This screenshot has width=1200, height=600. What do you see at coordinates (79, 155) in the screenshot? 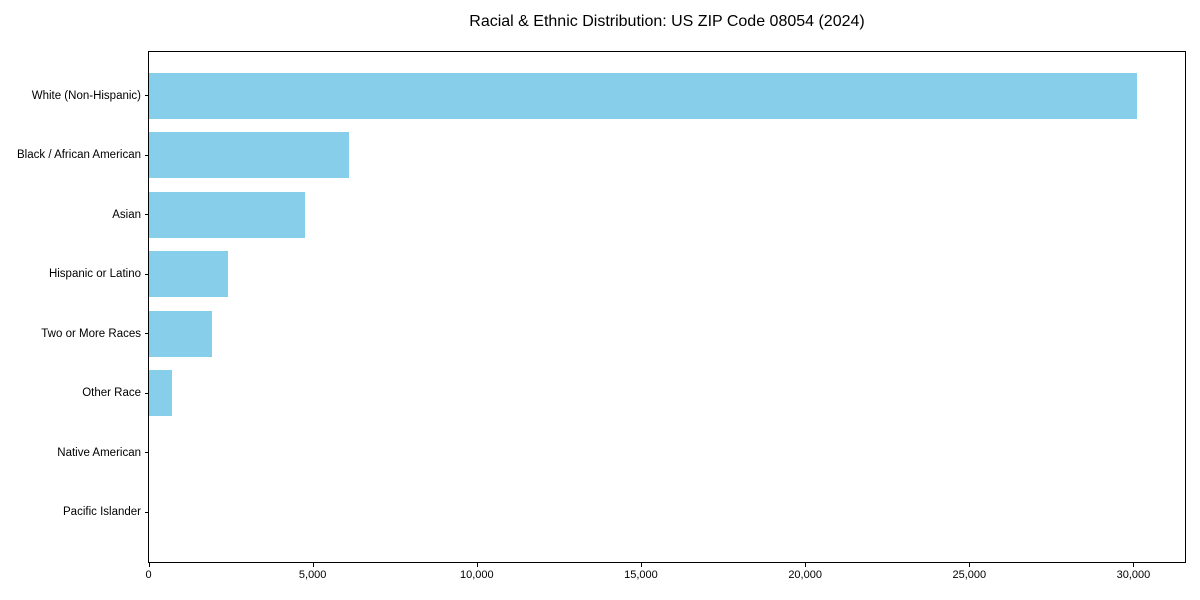
I see `y-axis-label: Black / African American` at bounding box center [79, 155].